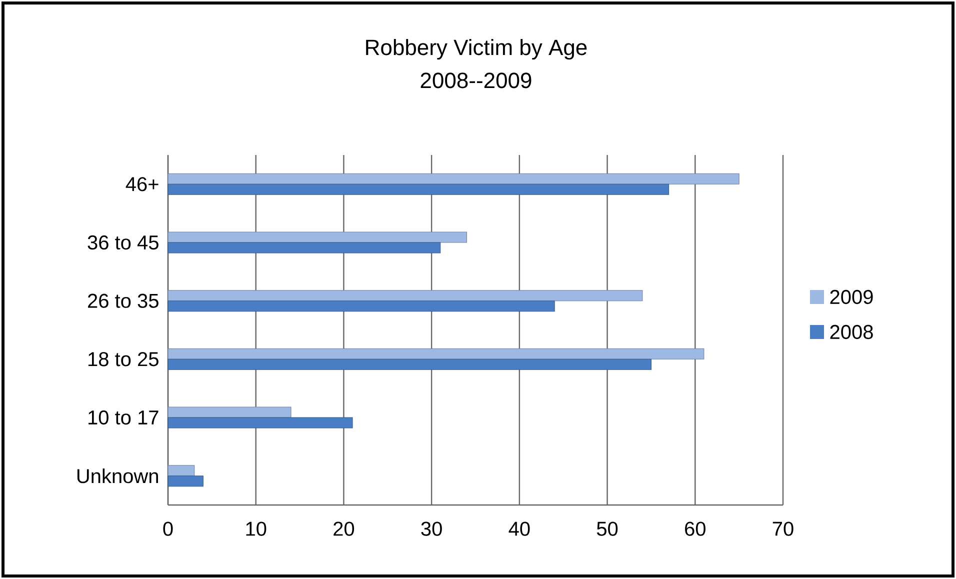 The image size is (956, 579). Describe the element at coordinates (607, 529) in the screenshot. I see `x-tick-label: 50` at that location.